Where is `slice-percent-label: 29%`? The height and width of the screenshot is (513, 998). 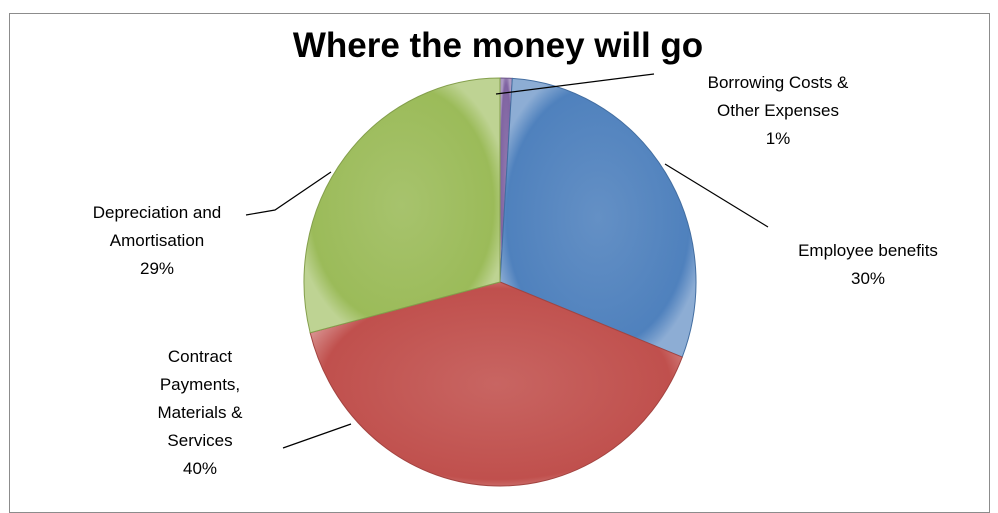 slice-percent-label: 29% is located at coordinates (157, 268).